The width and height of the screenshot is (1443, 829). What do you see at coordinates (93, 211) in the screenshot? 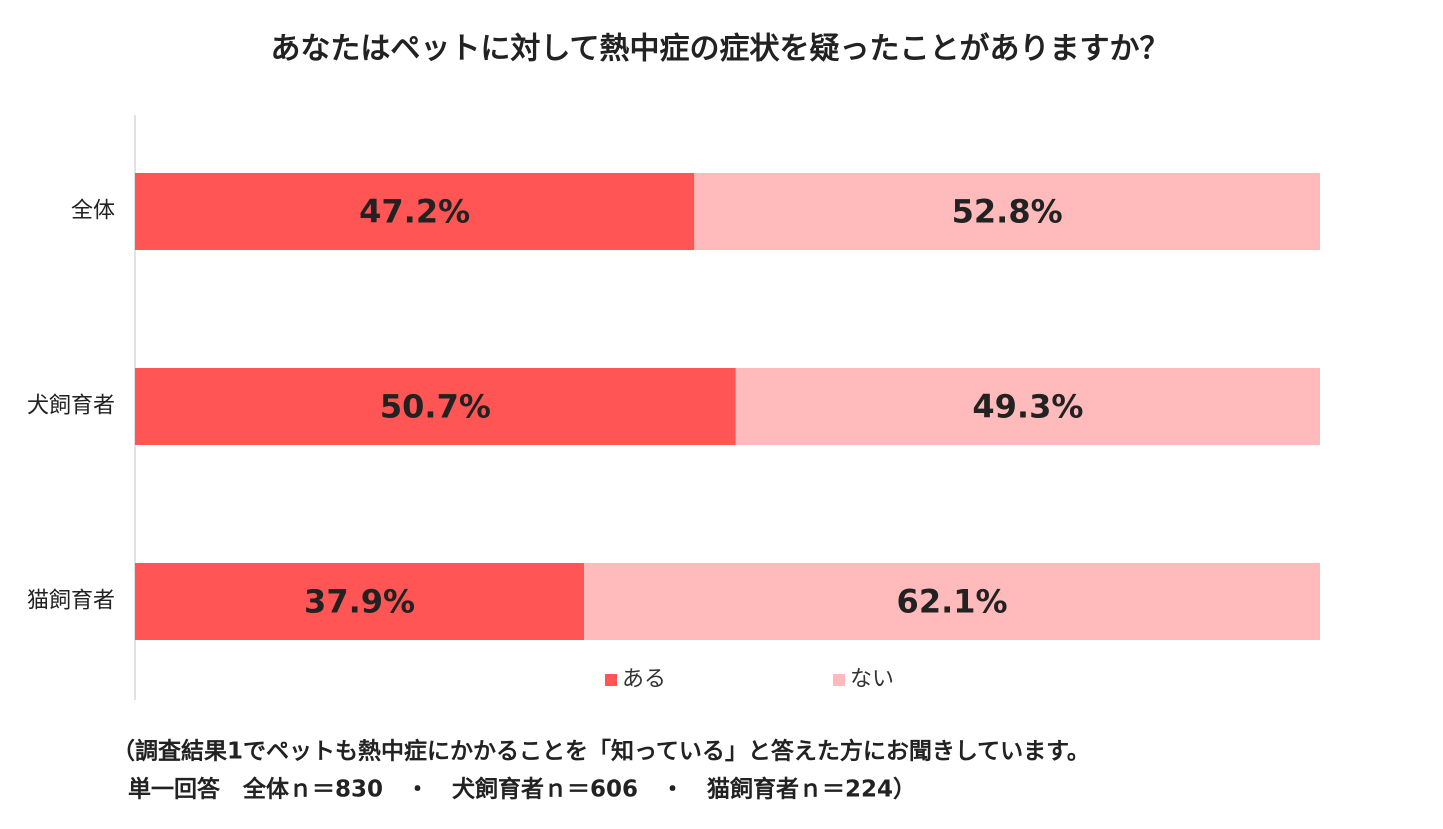
I see `y-tick-label: 全体` at bounding box center [93, 211].